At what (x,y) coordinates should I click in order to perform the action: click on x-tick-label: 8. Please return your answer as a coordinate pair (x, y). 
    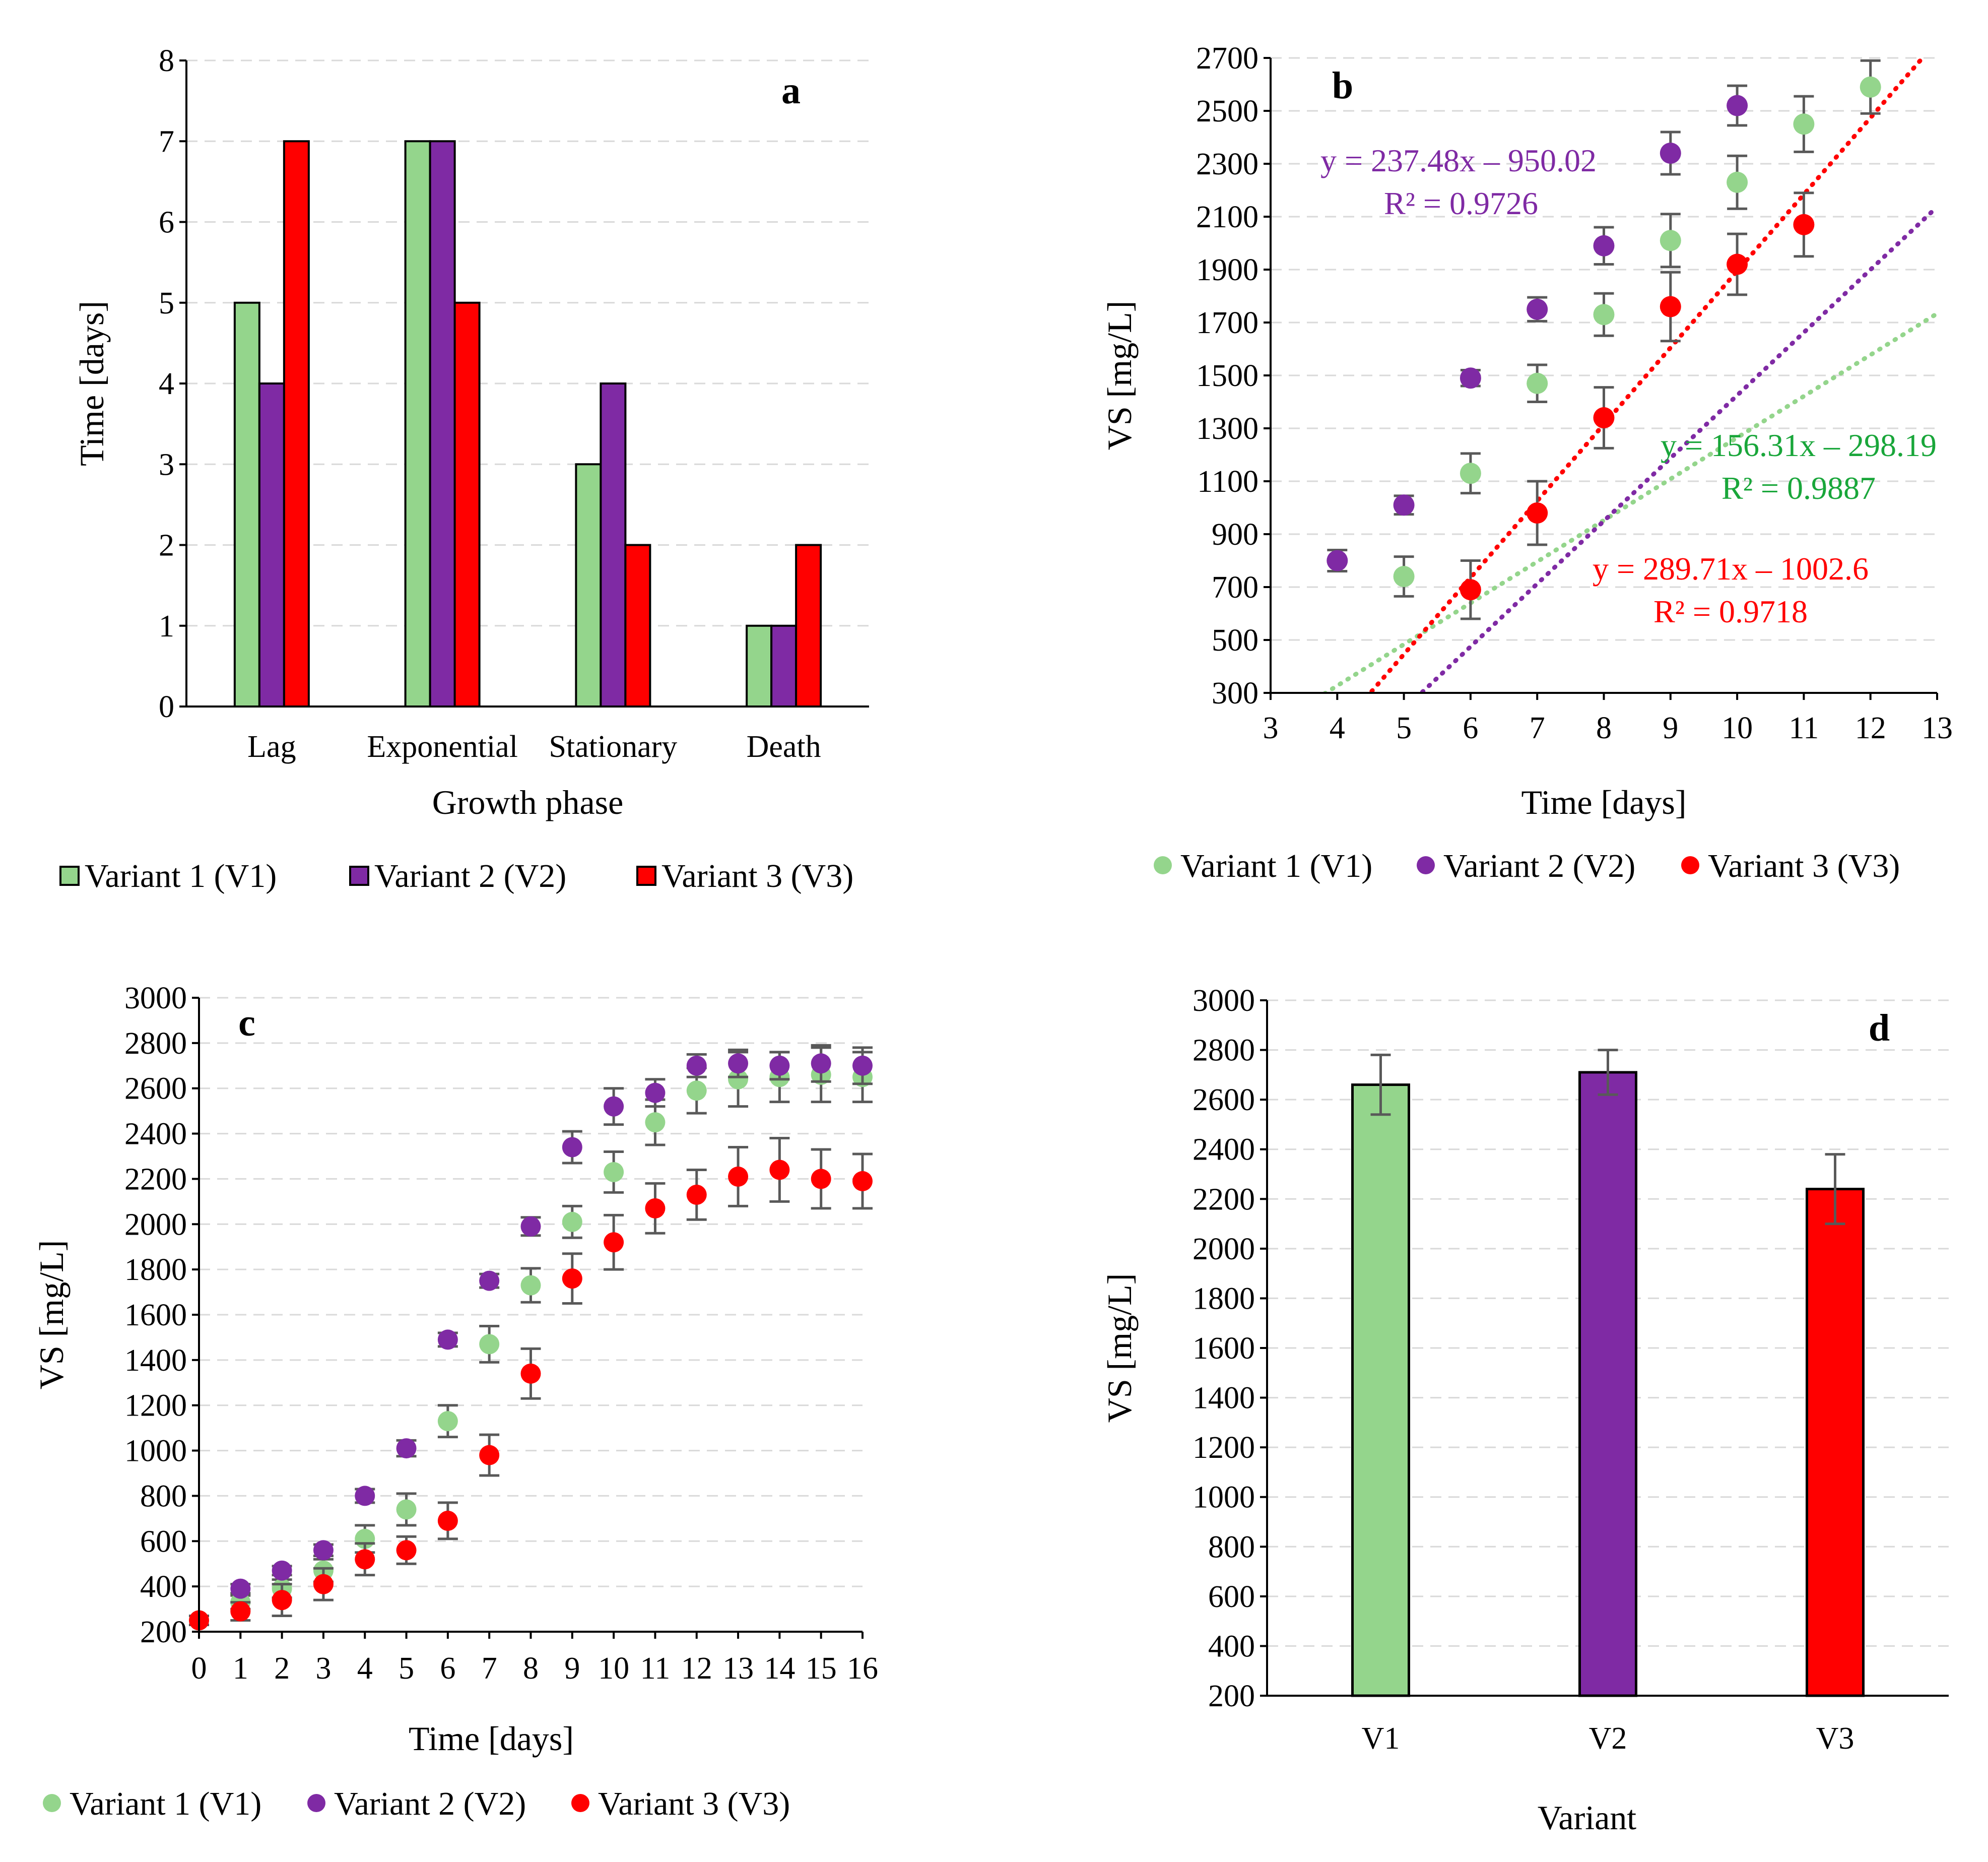
    Looking at the image, I should click on (531, 1668).